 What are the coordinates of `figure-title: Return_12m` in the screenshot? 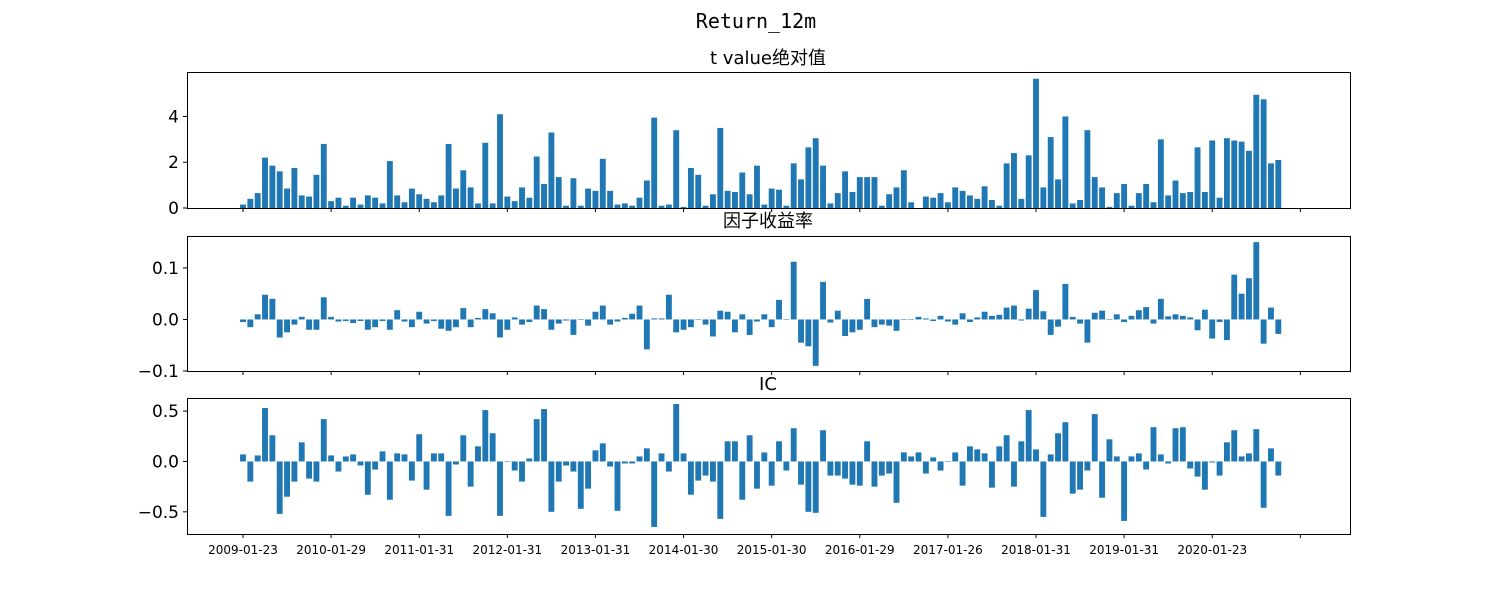 It's located at (756, 21).